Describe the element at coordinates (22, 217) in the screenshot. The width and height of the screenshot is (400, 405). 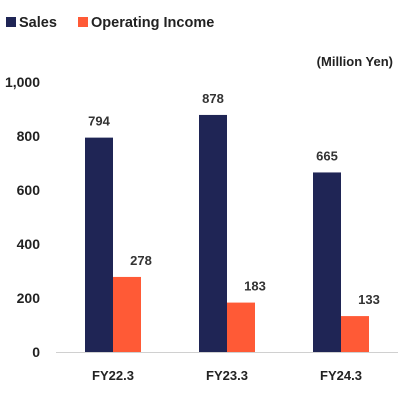
I see `y-axis-tick-labels: 0 200 400 600 800 1,000` at that location.